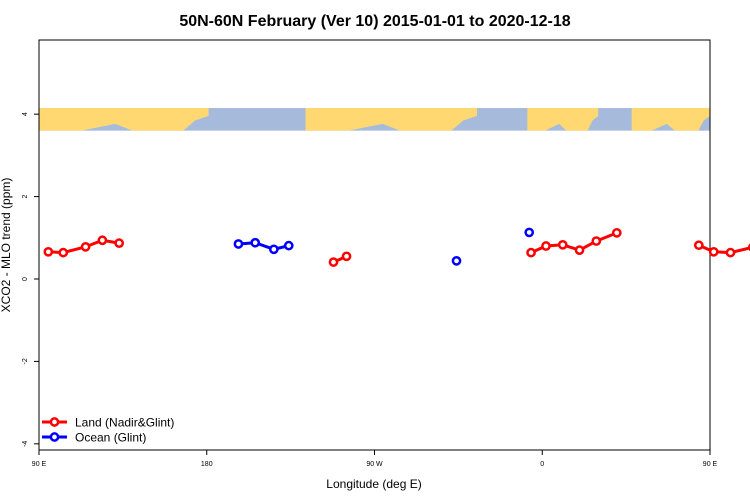  What do you see at coordinates (6, 245) in the screenshot?
I see `y-axis-label: XCO2 - MLO trend (ppm)` at bounding box center [6, 245].